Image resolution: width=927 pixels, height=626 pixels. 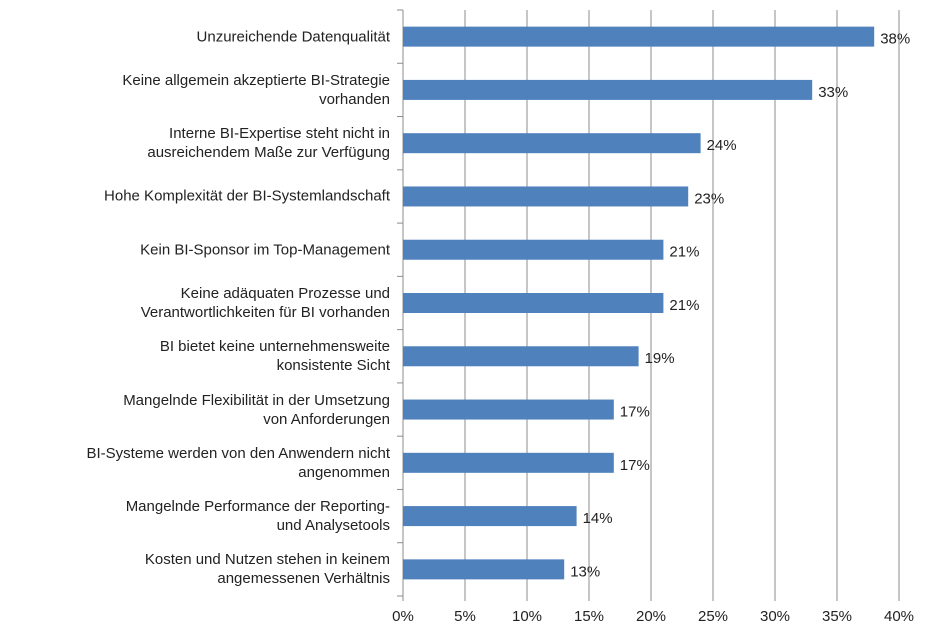 What do you see at coordinates (709, 198) in the screenshot?
I see `value-label: 23%` at bounding box center [709, 198].